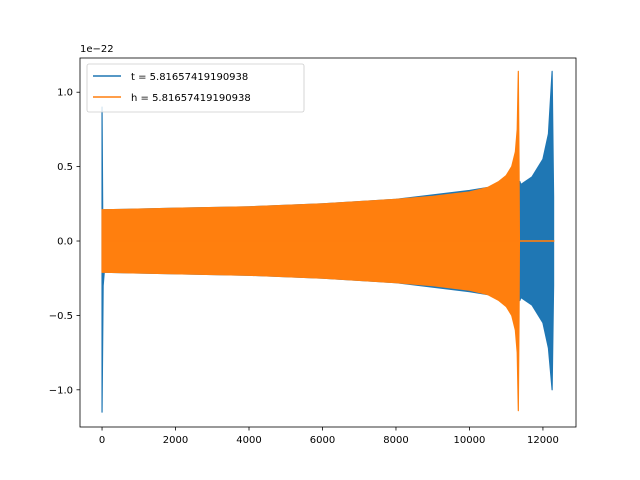 The image size is (640, 480). What do you see at coordinates (102, 440) in the screenshot?
I see `x-tick-label: 0` at bounding box center [102, 440].